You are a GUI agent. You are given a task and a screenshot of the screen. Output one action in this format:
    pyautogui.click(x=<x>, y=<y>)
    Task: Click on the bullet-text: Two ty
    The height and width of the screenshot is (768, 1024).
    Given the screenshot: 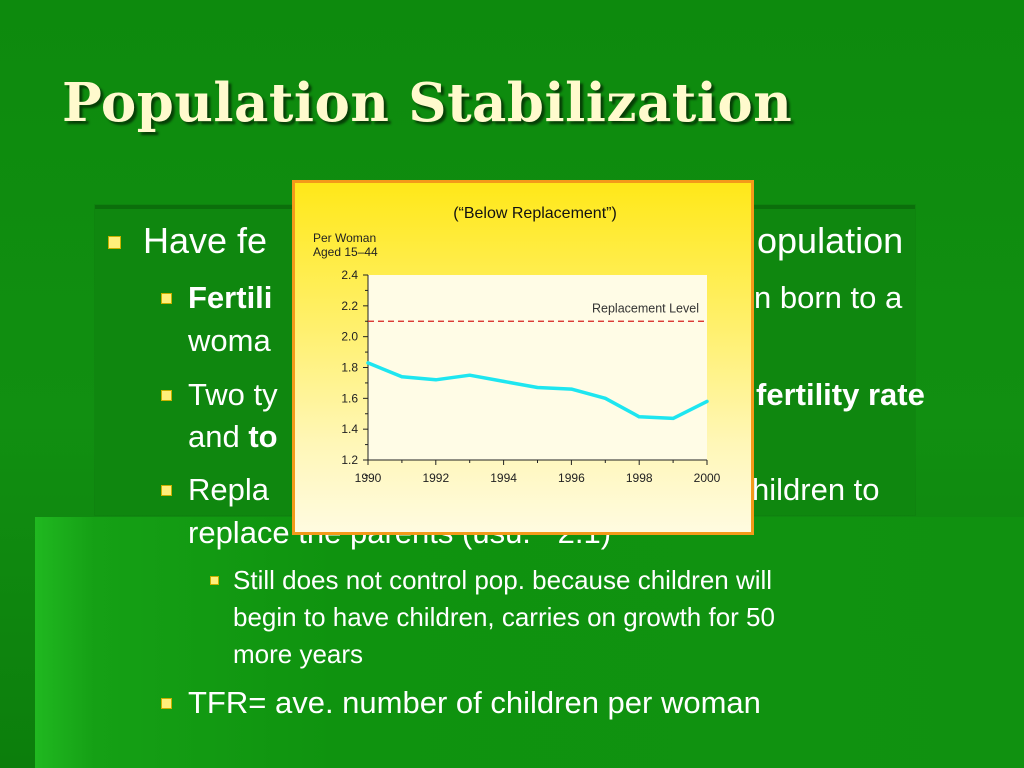 What is the action you would take?
    pyautogui.click(x=233, y=394)
    